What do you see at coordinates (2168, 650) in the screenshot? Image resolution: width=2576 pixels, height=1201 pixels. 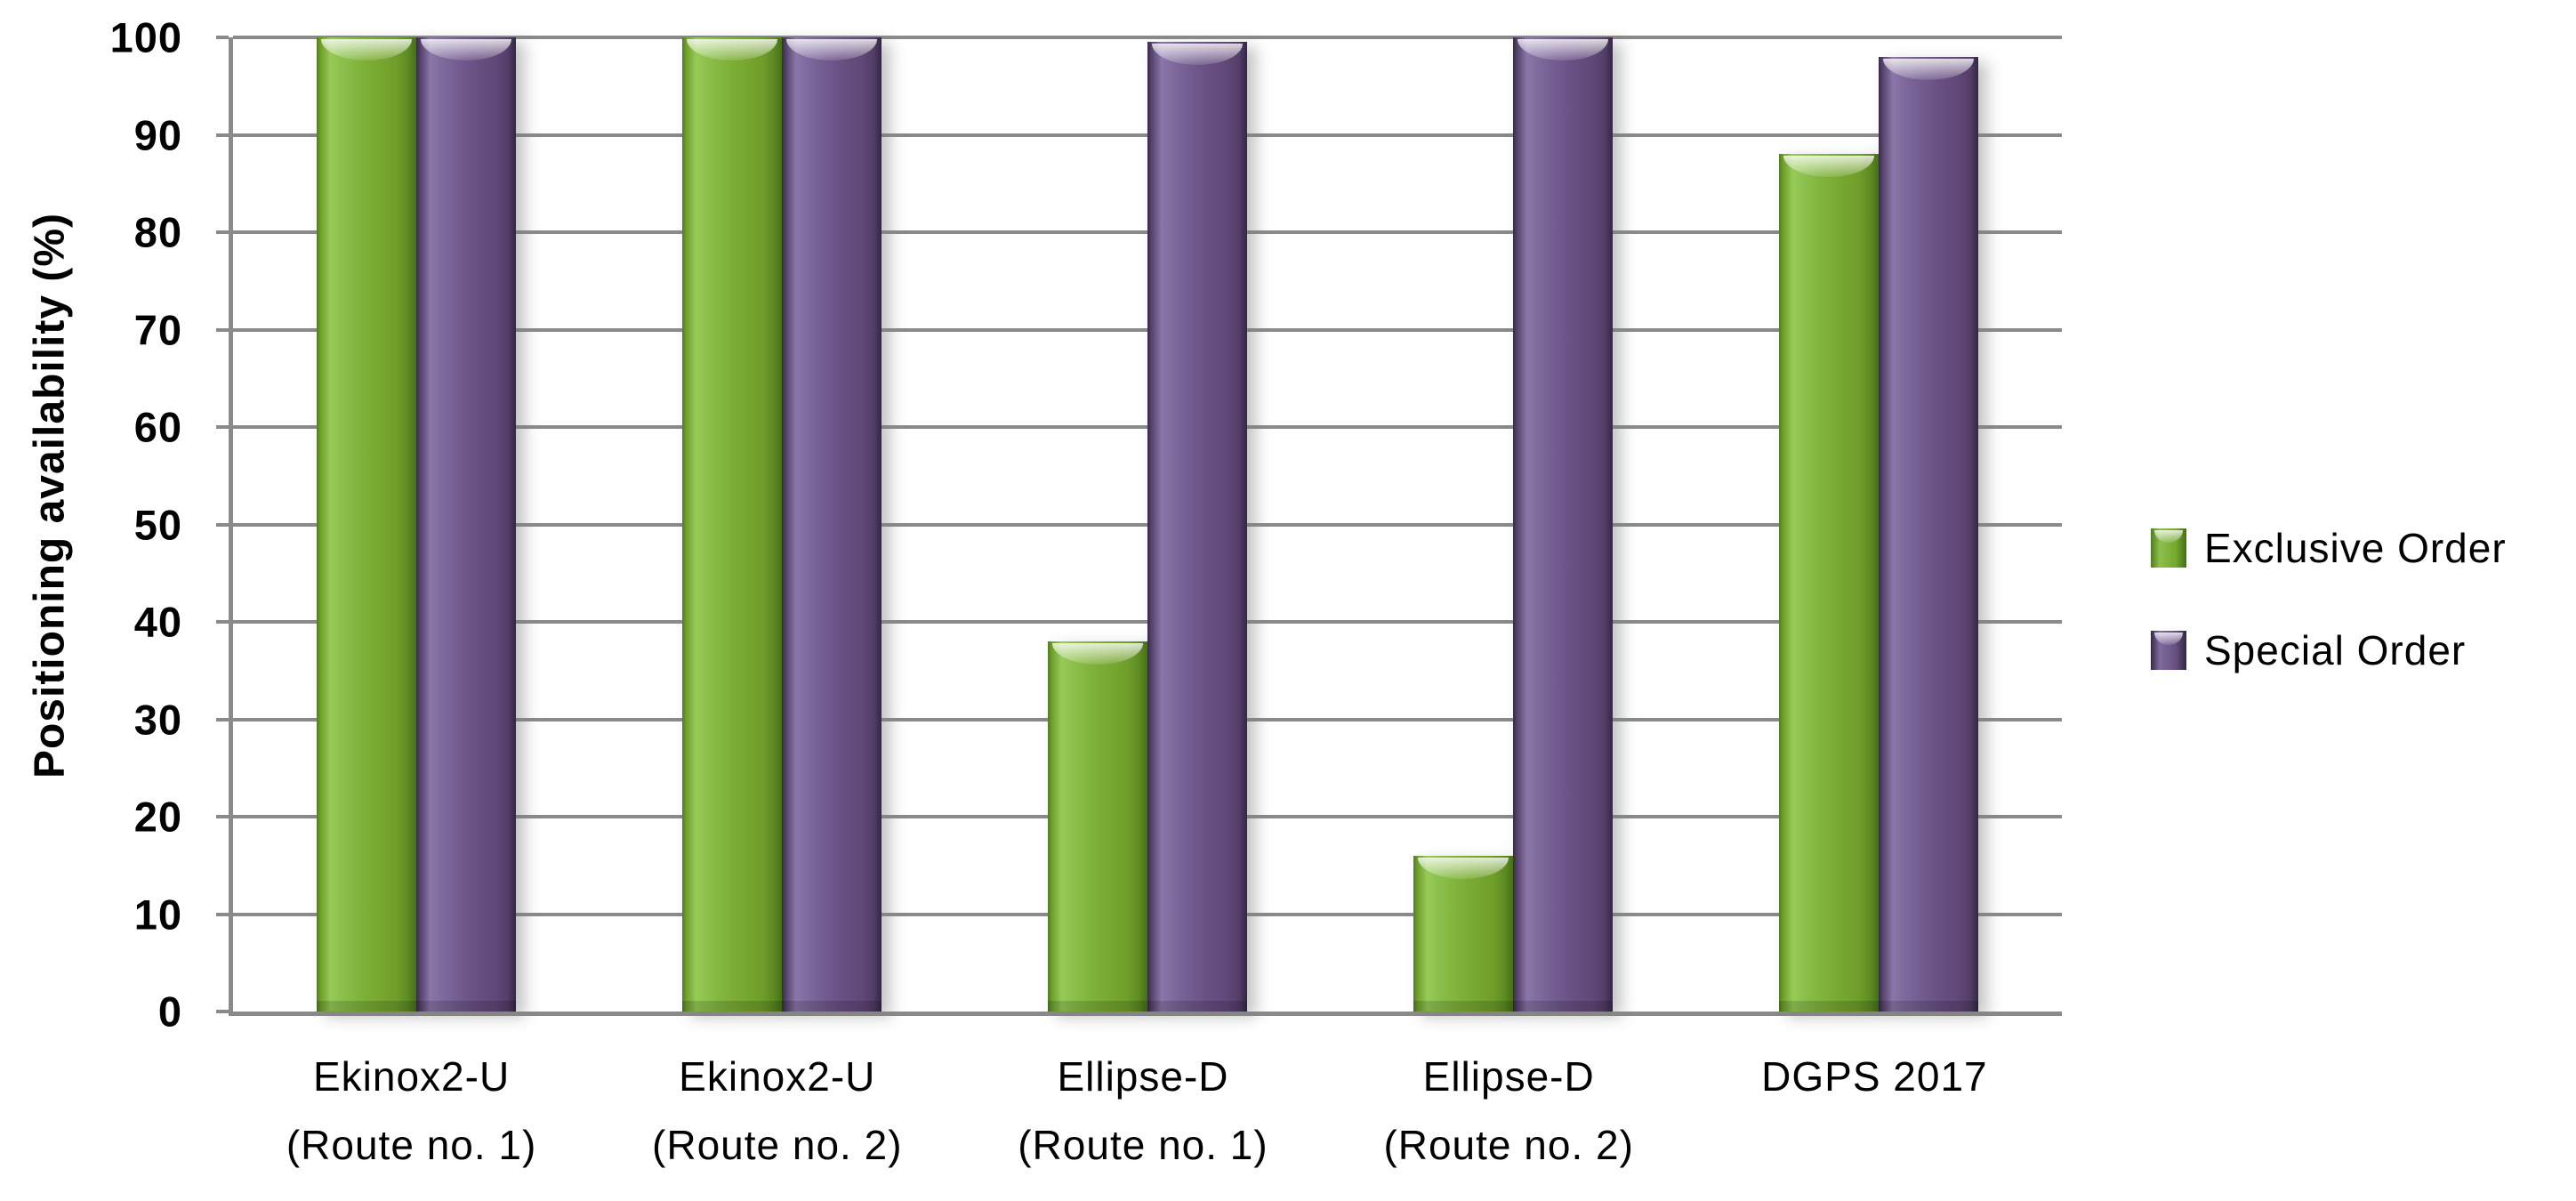 I see `legend-swatch-special-order-icon` at bounding box center [2168, 650].